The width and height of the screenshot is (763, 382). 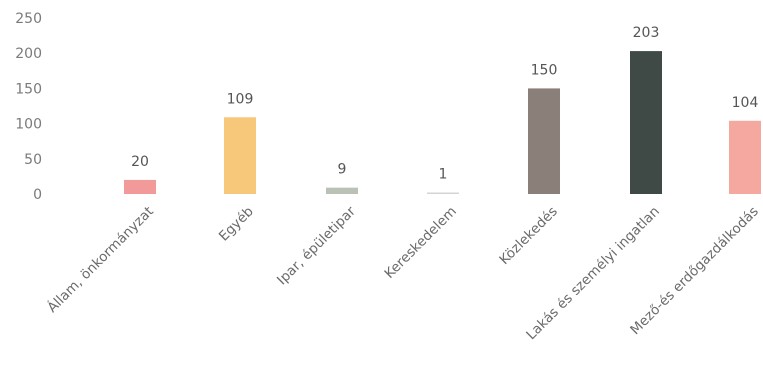 What do you see at coordinates (33, 160) in the screenshot?
I see `y-tick-label: 50` at bounding box center [33, 160].